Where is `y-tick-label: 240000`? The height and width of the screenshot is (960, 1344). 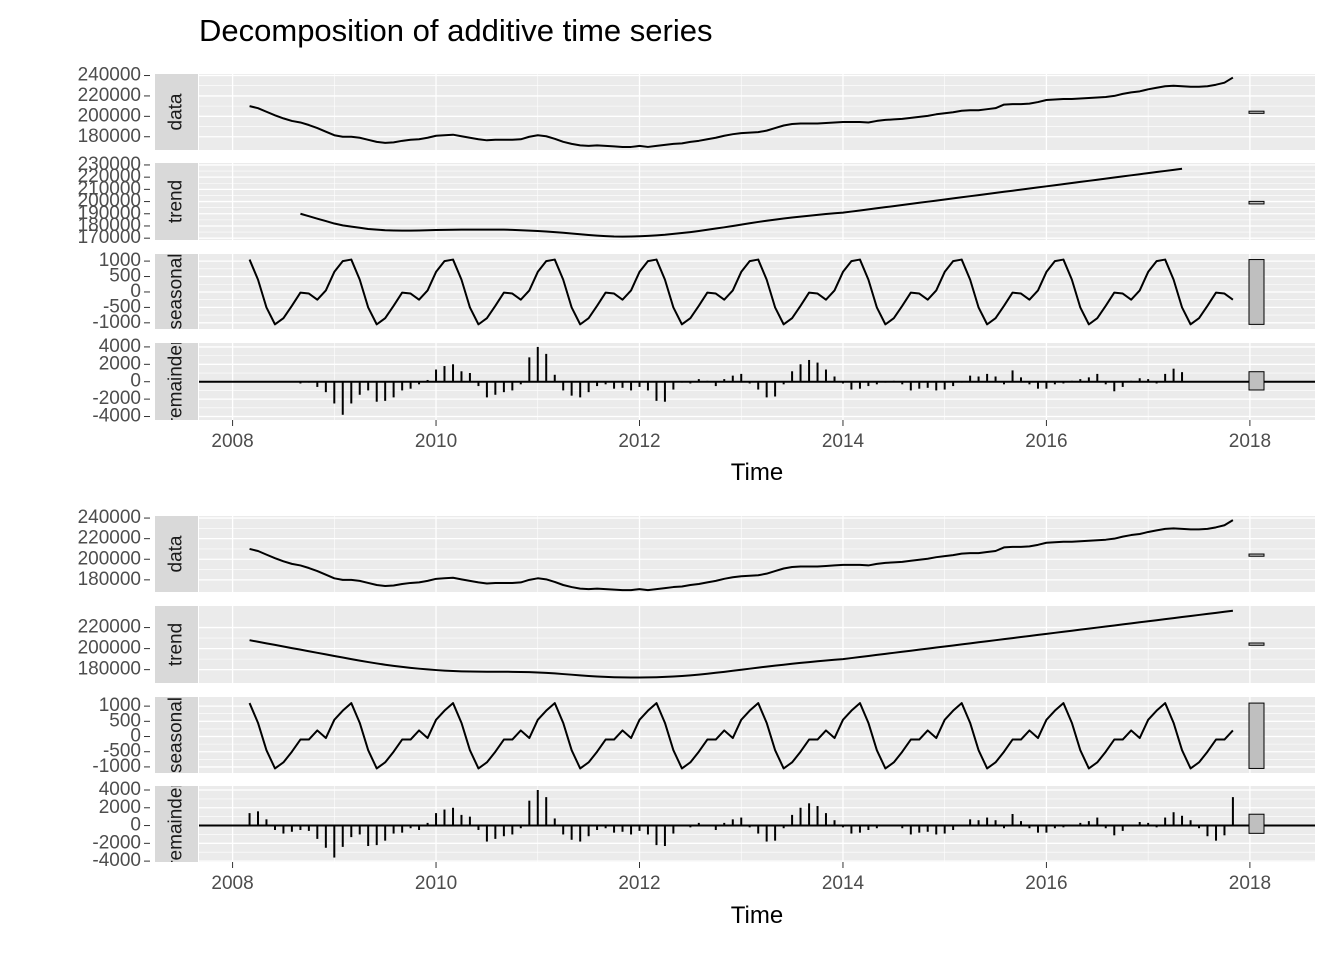 y-tick-label: 240000 is located at coordinates (109, 517).